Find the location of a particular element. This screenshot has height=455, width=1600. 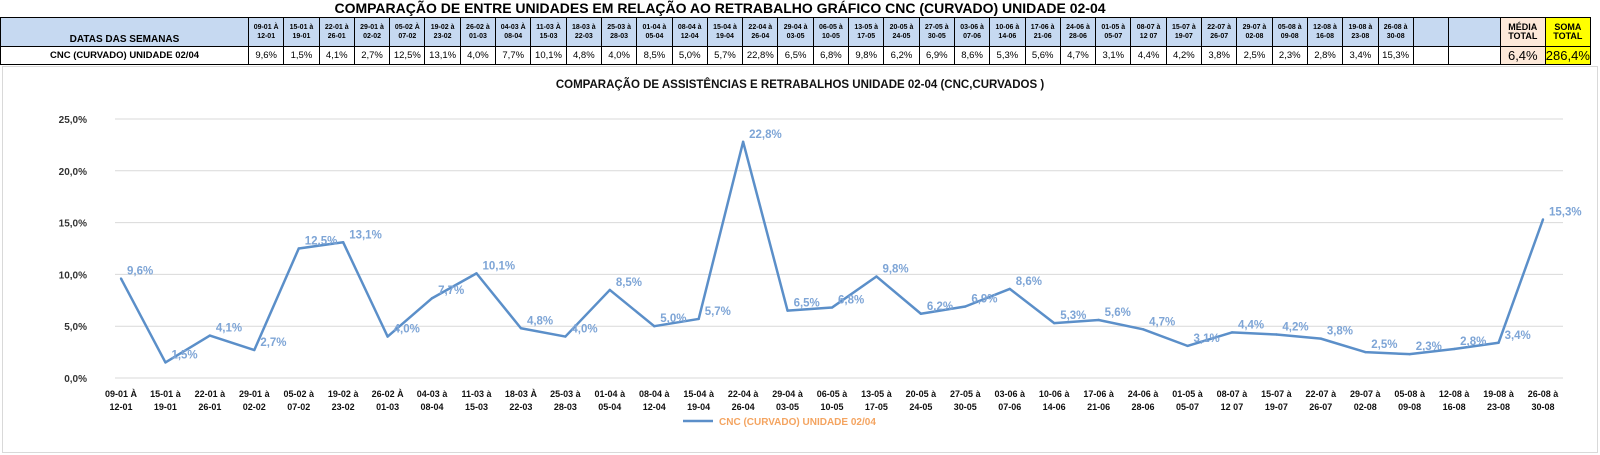

y-tick-label: 0,0% is located at coordinates (75, 379).